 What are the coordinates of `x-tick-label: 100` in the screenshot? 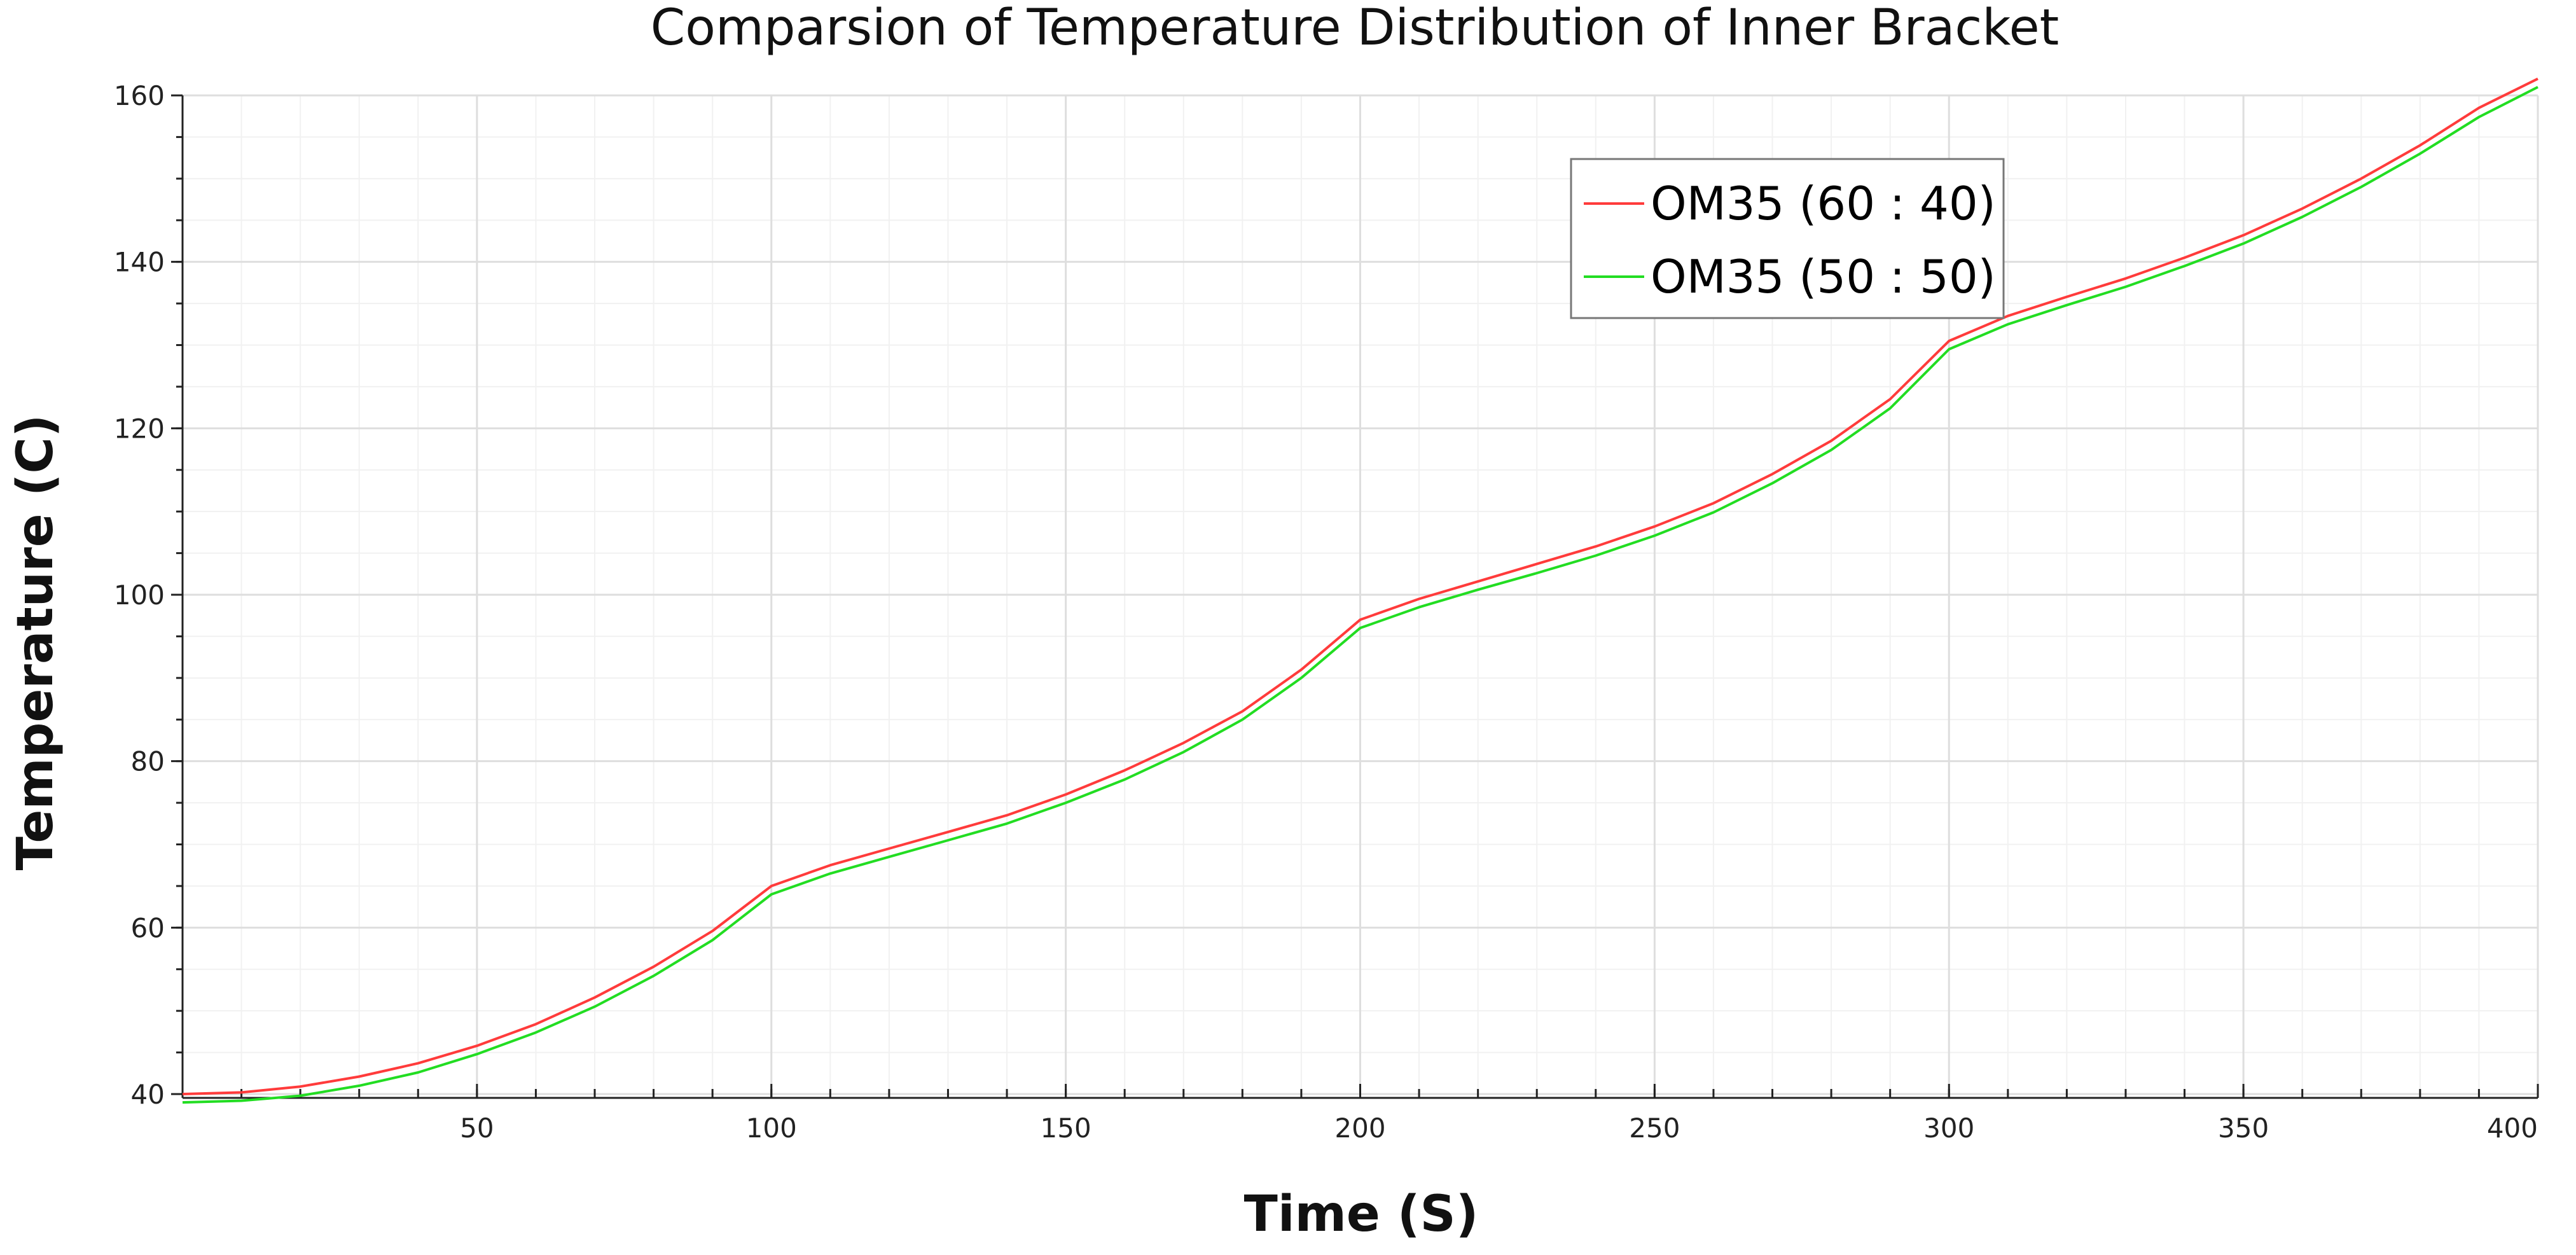 It's located at (771, 1128).